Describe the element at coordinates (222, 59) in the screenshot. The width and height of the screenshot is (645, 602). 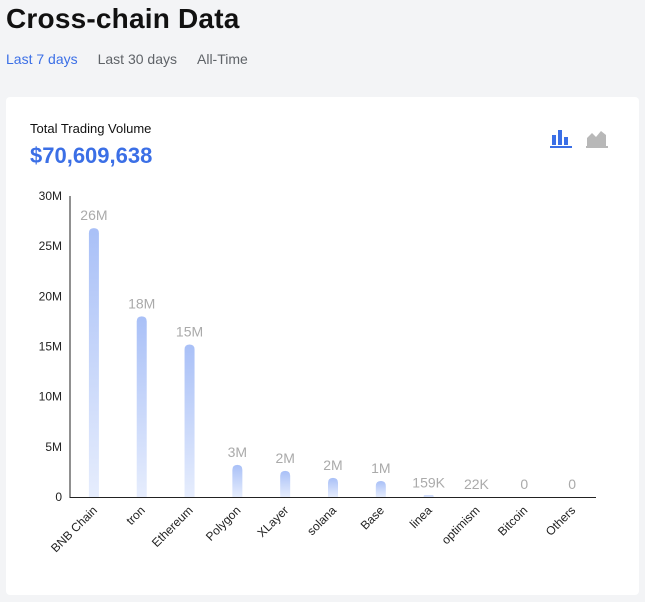
I see `tab-all-time: All-Time` at that location.